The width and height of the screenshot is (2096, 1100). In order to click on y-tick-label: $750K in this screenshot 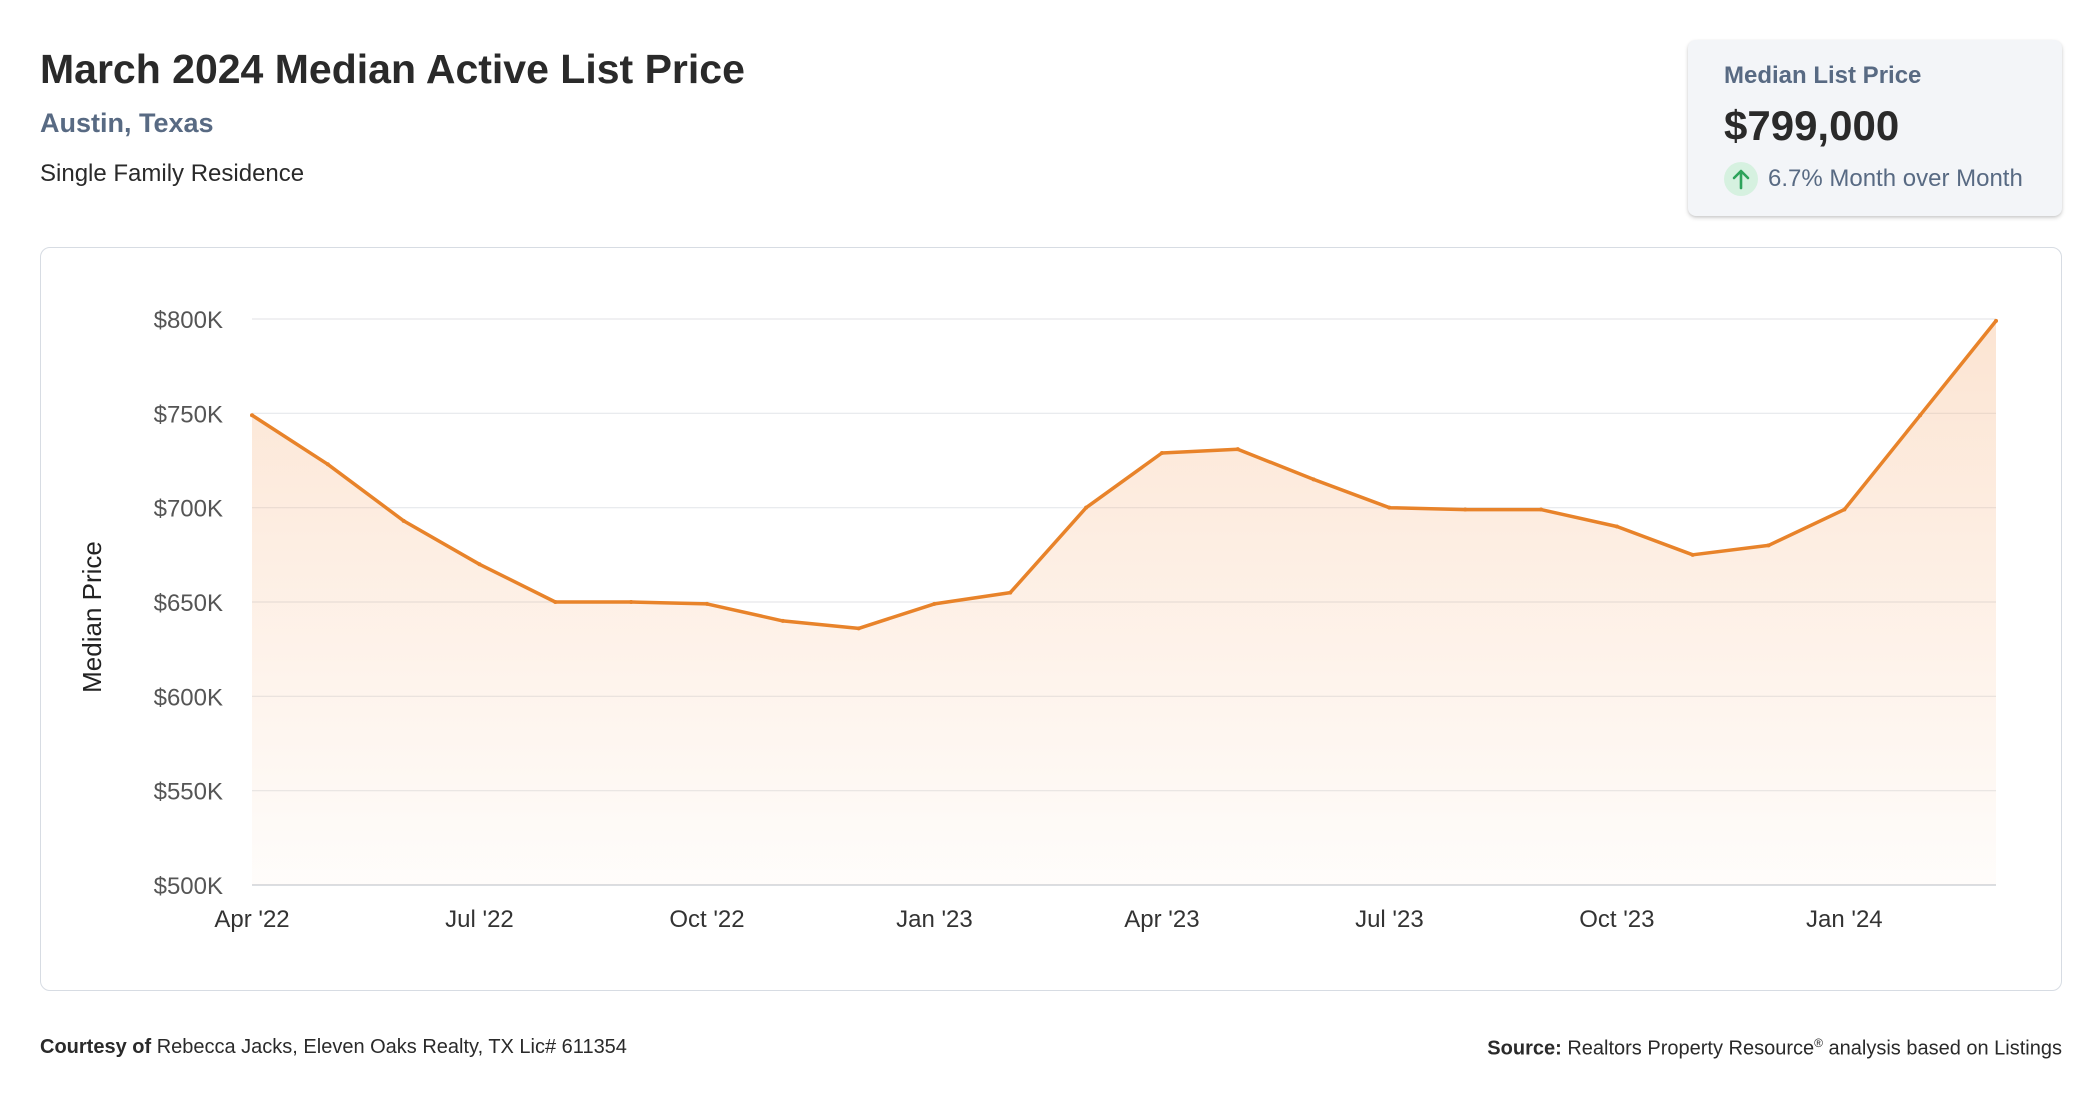, I will do `click(188, 414)`.